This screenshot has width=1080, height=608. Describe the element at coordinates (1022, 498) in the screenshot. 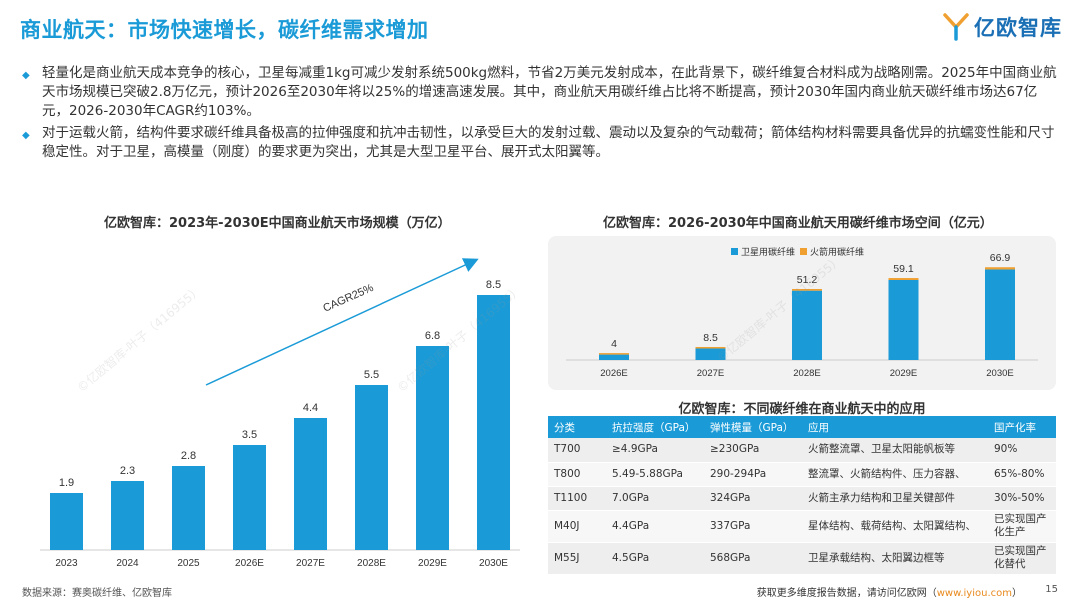

I see `table-cell: 30%-50%` at that location.